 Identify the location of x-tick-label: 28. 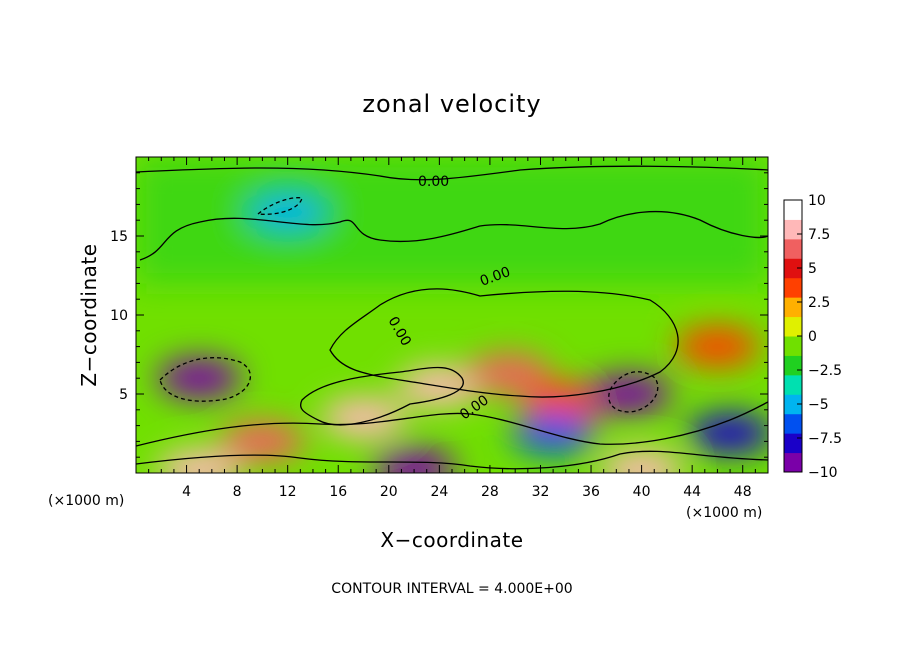
(490, 492).